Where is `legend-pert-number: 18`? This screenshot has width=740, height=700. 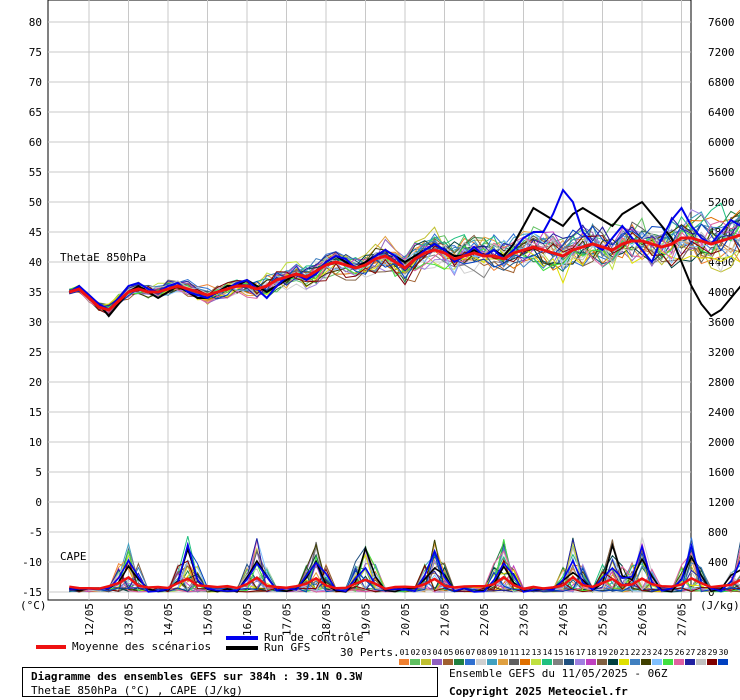 legend-pert-number: 18 is located at coordinates (591, 652).